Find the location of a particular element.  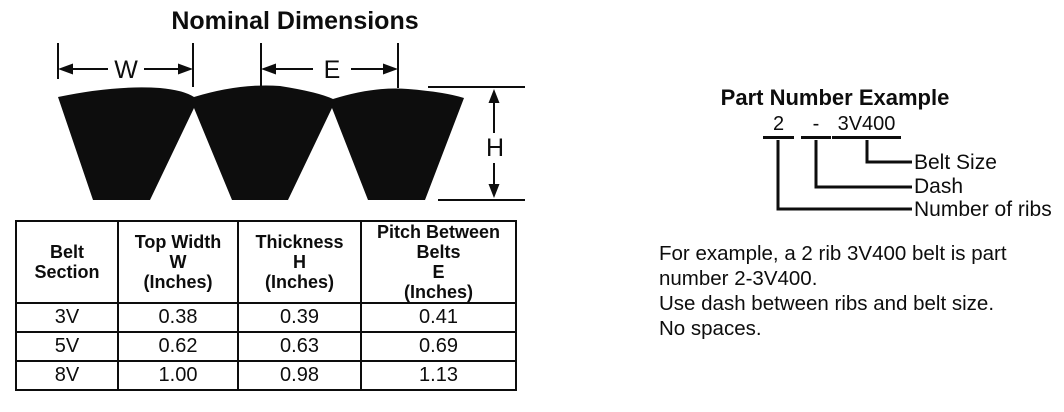

header-pitch: Pitch Between Belts E (Inches) is located at coordinates (438, 262).